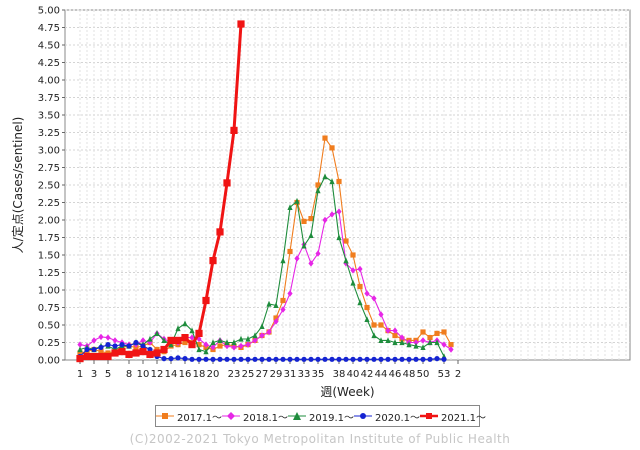  I want to click on y-tick-label: 4.25, so click(49, 63).